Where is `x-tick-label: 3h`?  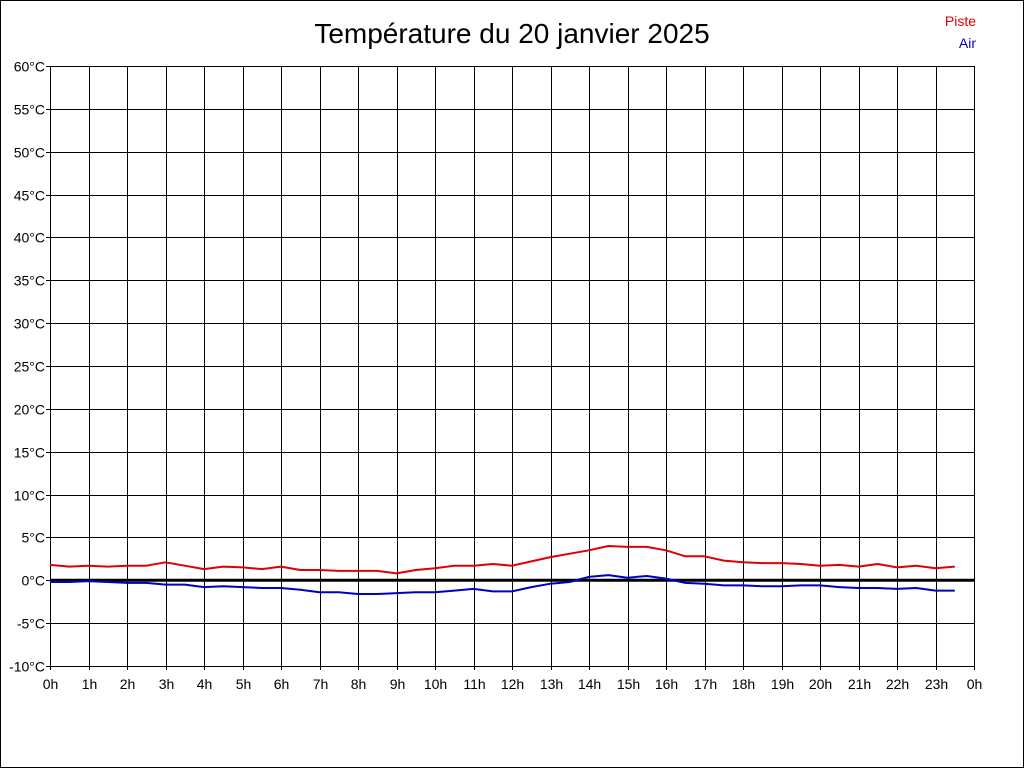
x-tick-label: 3h is located at coordinates (167, 684).